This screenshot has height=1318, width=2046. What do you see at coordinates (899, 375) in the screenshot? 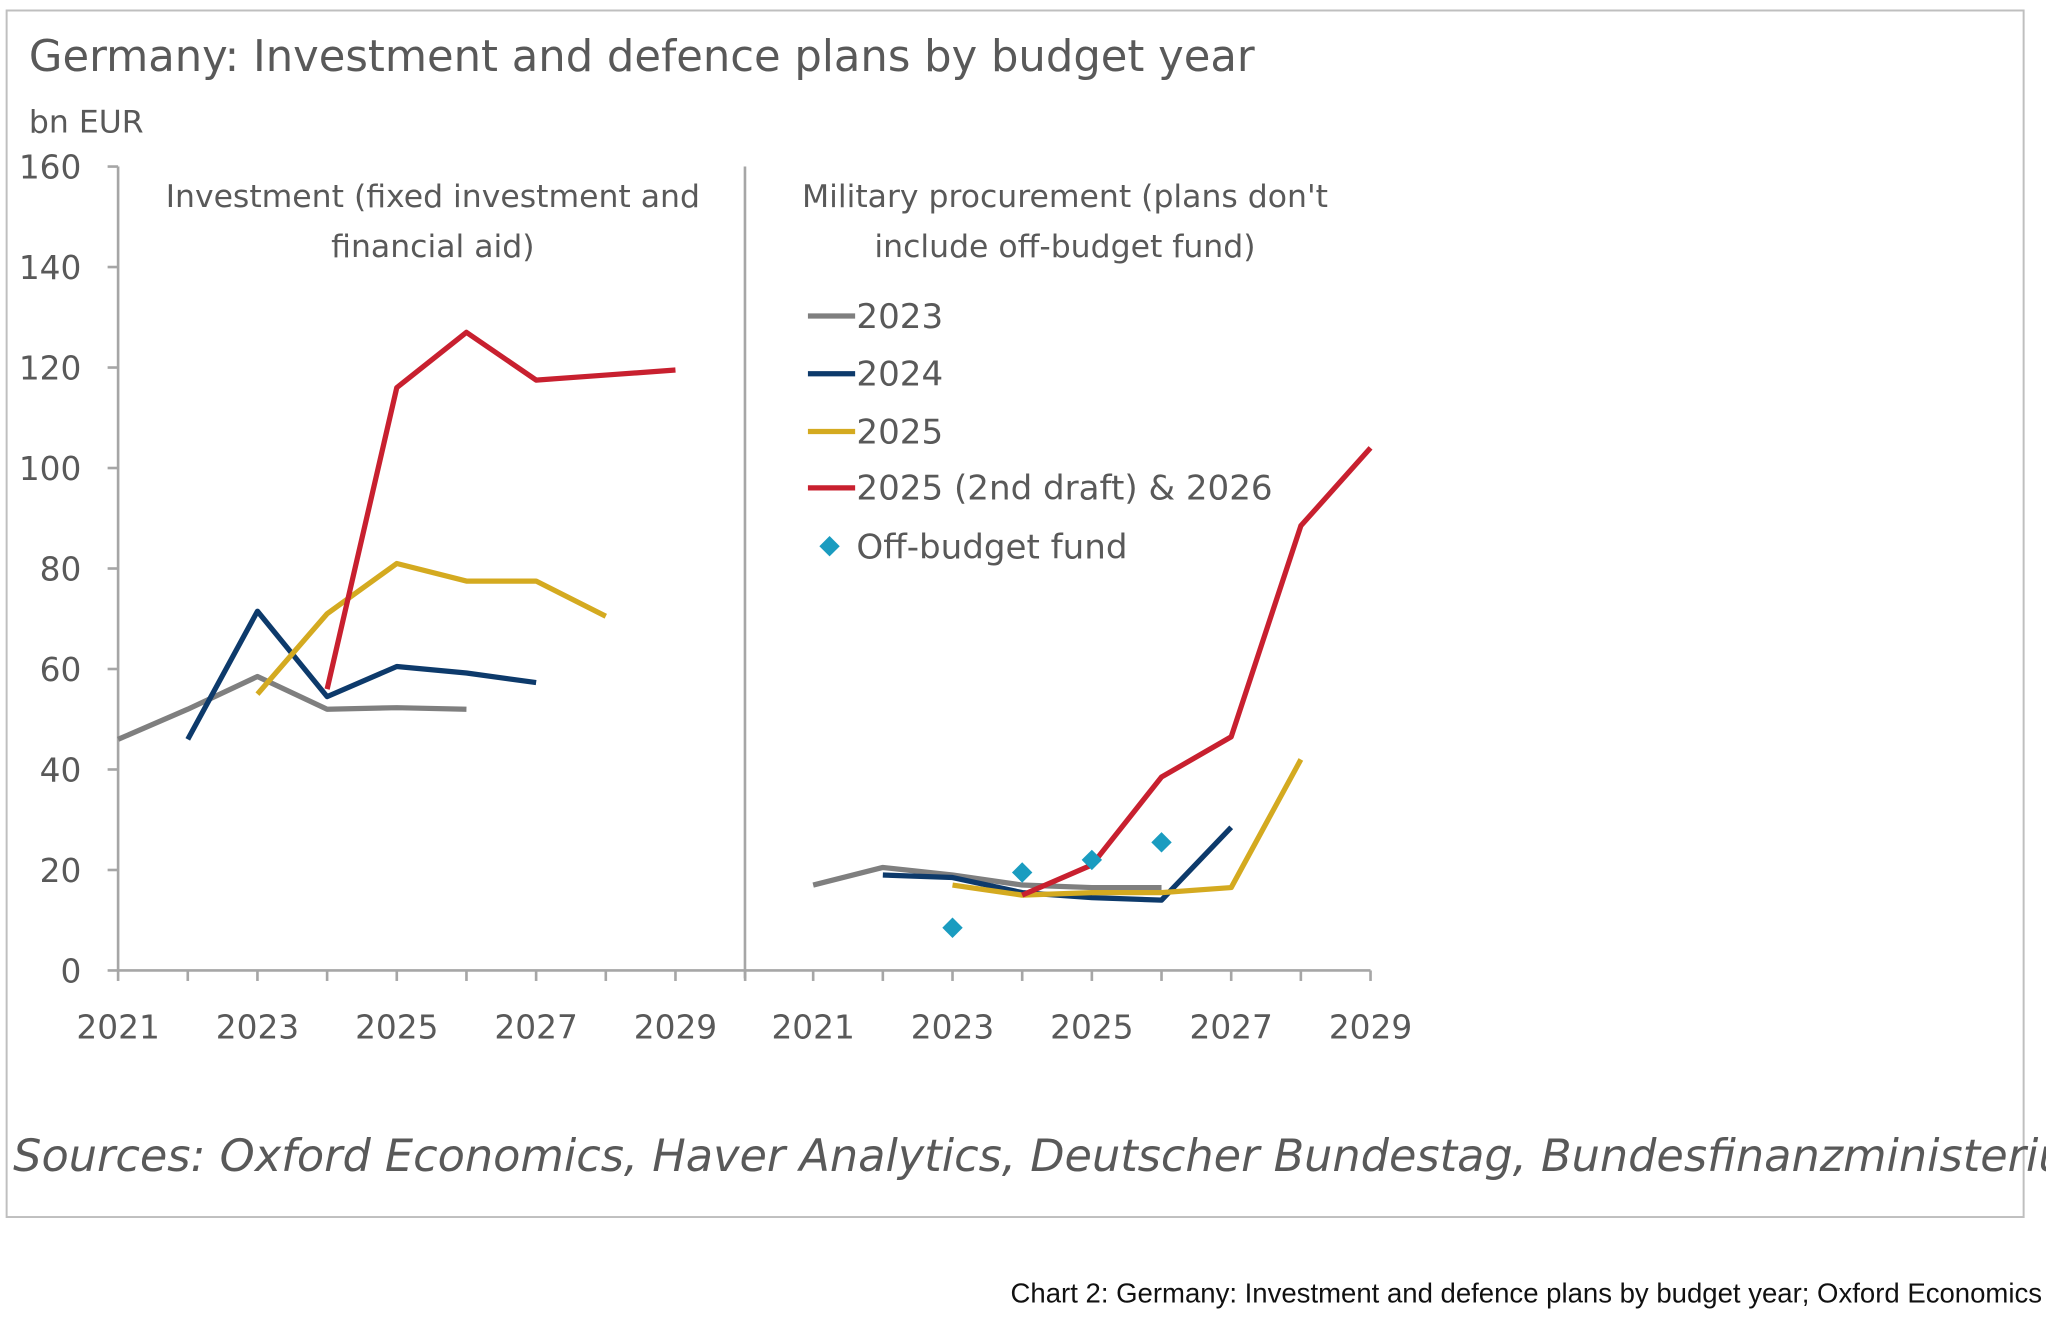
I see `legend-label-2024: 2024` at bounding box center [899, 375].